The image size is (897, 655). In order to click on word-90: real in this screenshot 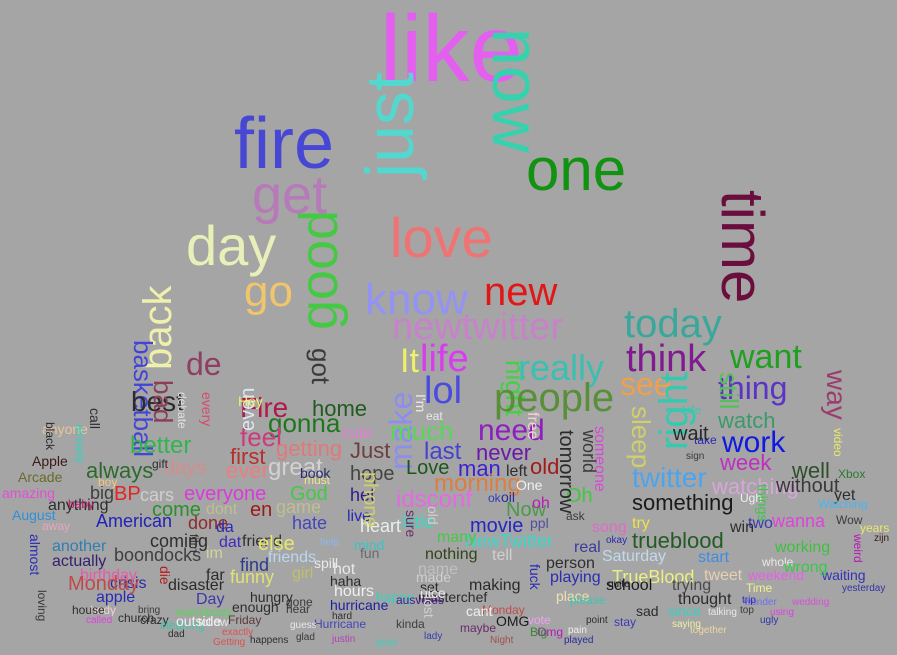, I will do `click(587, 547)`.